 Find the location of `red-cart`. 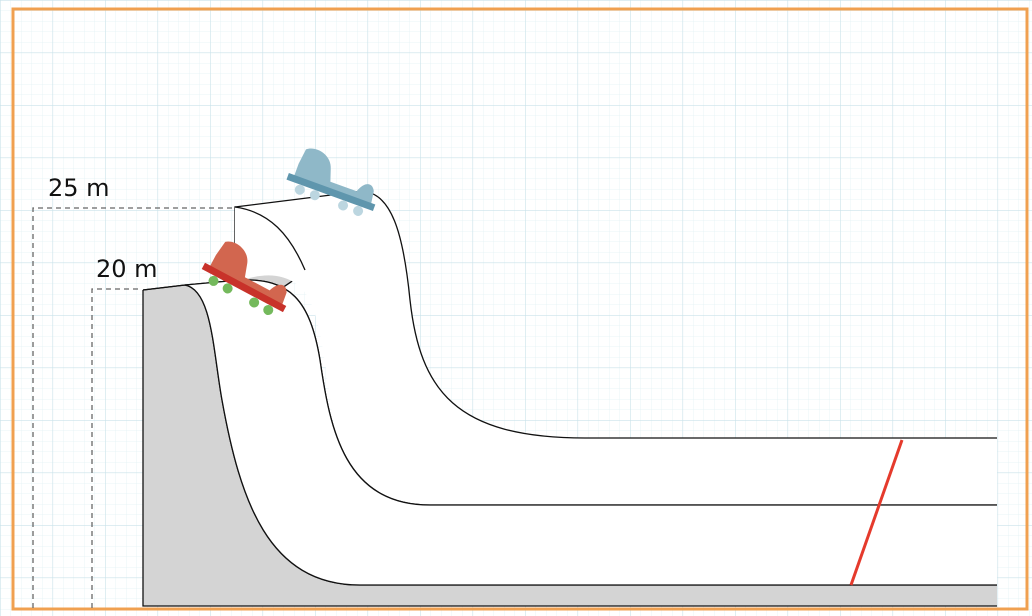

red-cart is located at coordinates (244, 278).